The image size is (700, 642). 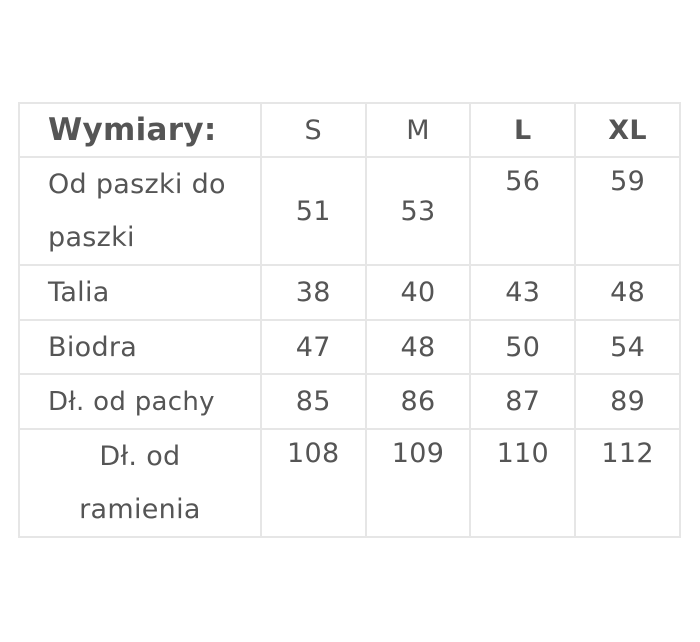 What do you see at coordinates (140, 483) in the screenshot?
I see `row-label: Dł. od ramienia` at bounding box center [140, 483].